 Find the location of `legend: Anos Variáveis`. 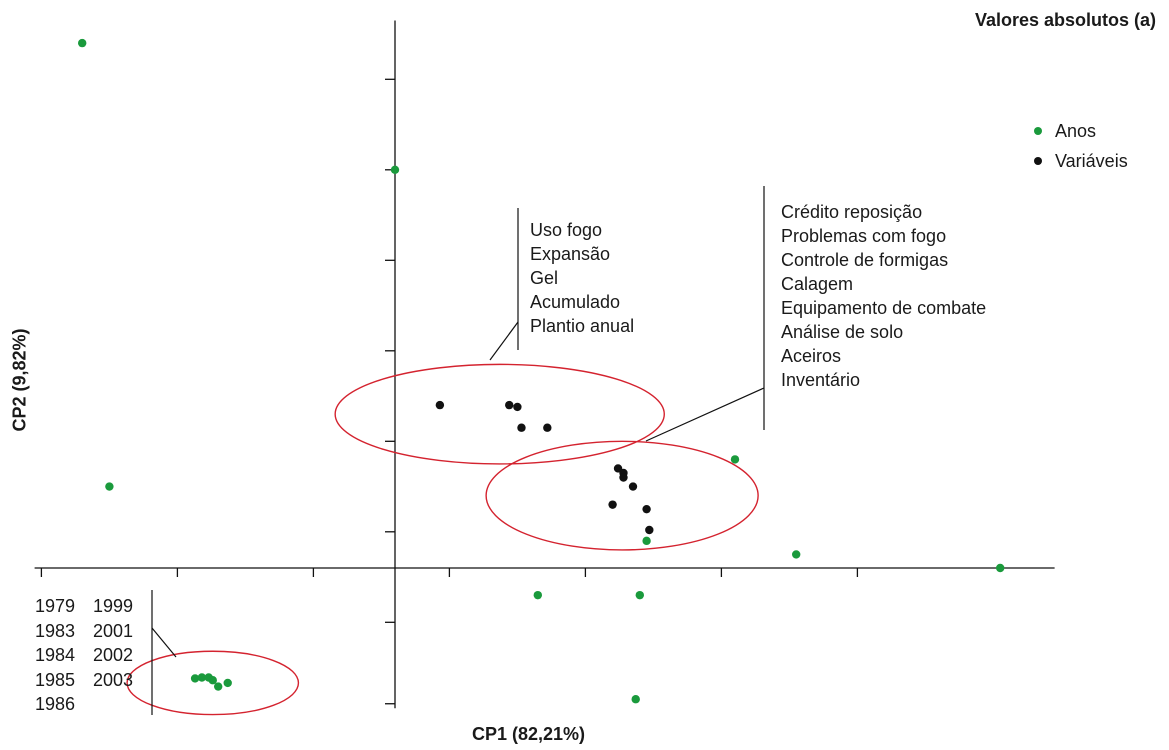

legend: Anos Variáveis is located at coordinates (1081, 146).